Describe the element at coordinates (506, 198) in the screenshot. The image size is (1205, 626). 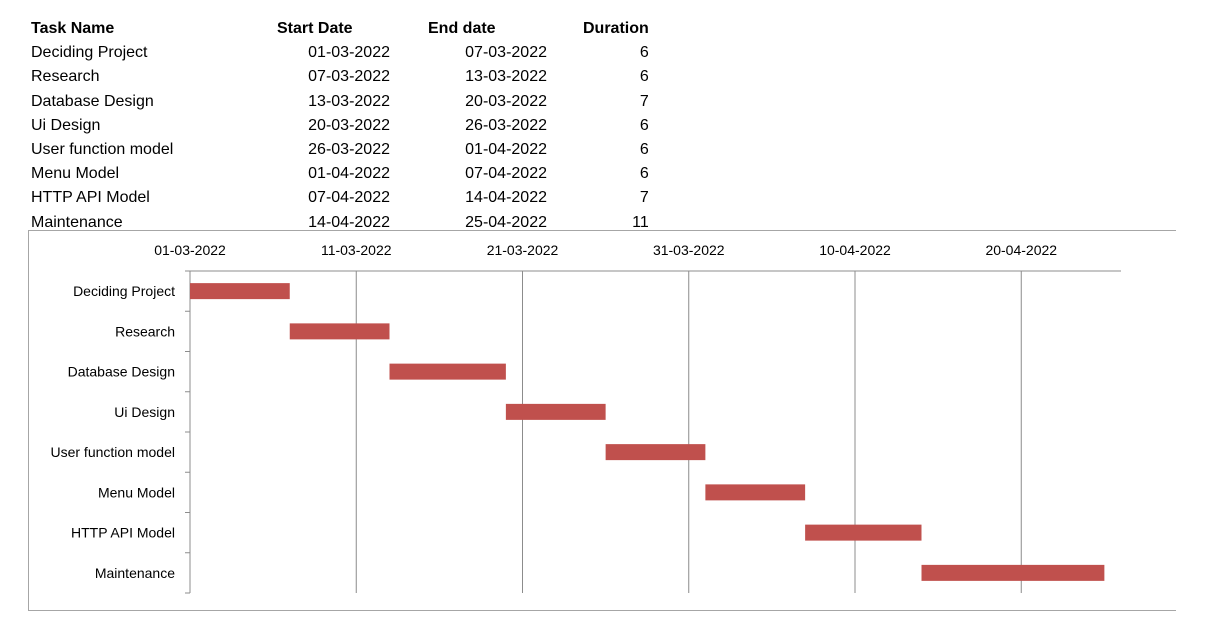
I see `end-date-cell: 14-04-2022` at that location.